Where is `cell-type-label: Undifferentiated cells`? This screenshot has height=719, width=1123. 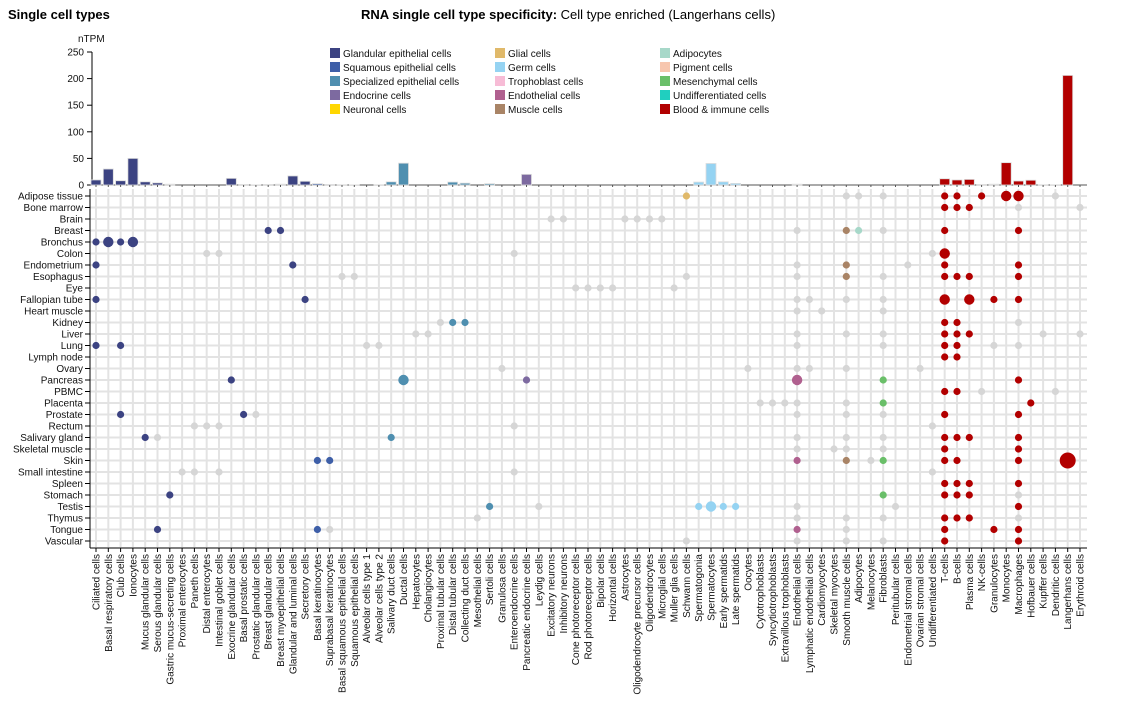
cell-type-label: Undifferentiated cells is located at coordinates (933, 600).